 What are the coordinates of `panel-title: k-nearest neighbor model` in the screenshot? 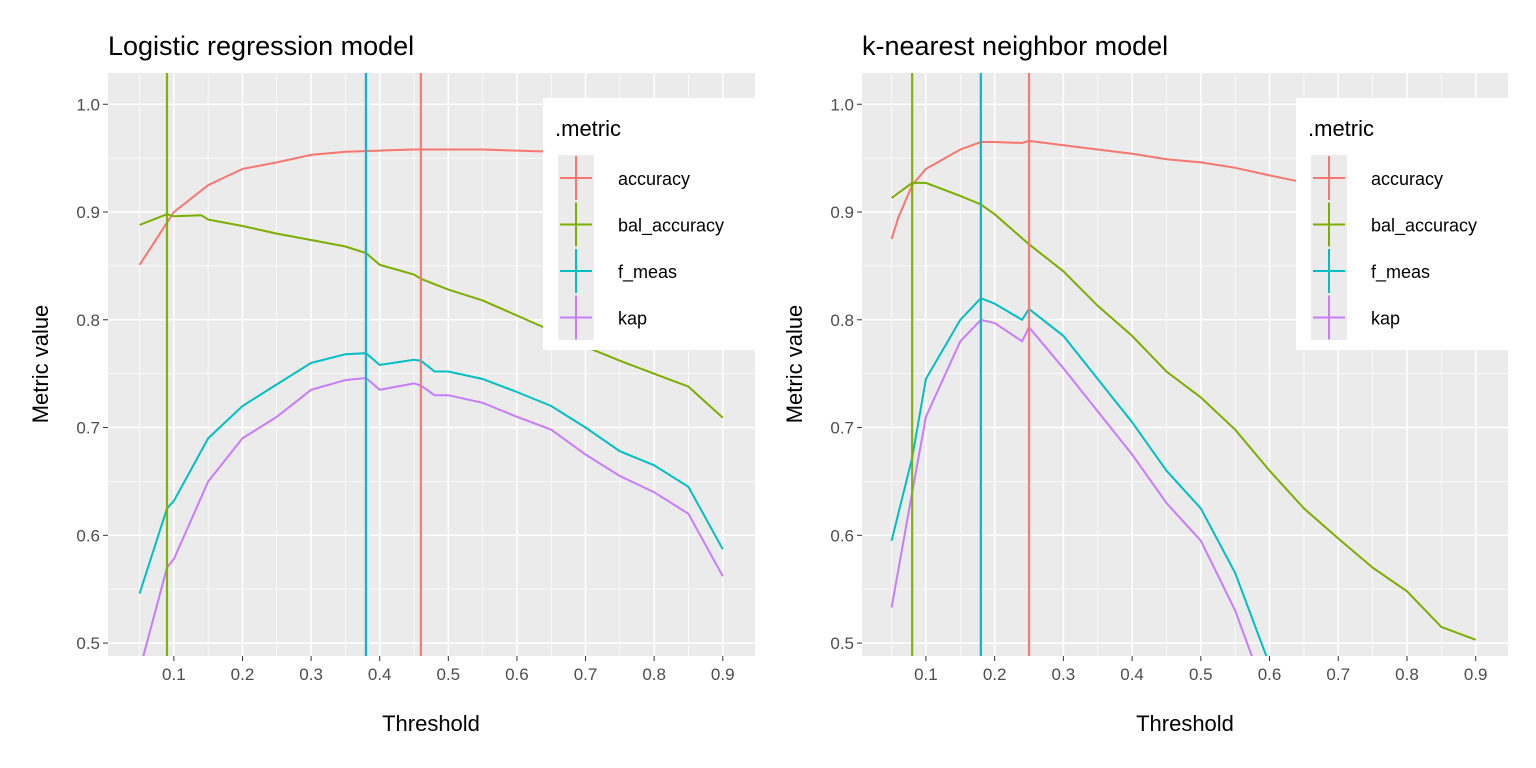 It's located at (1015, 46).